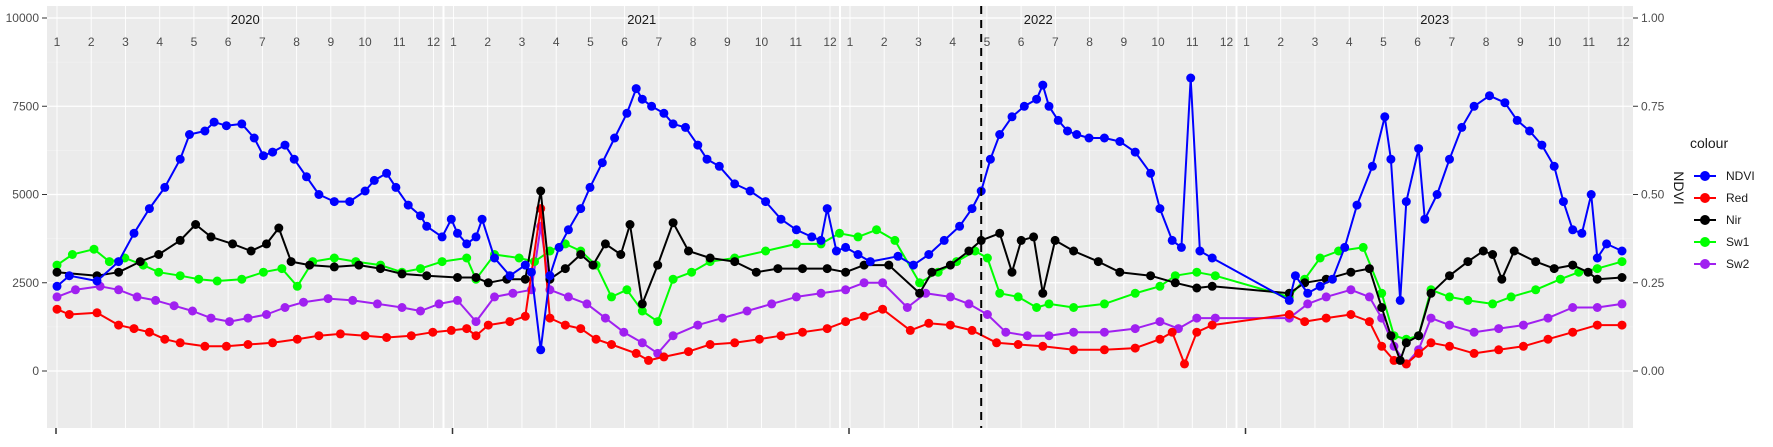  Describe the element at coordinates (35, 371) in the screenshot. I see `y-tick-label-left: 0` at that location.